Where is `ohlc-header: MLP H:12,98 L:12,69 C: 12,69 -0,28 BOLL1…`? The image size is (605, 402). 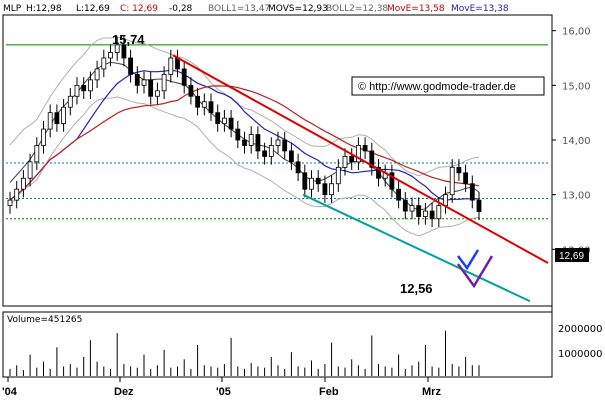 ohlc-header: MLP H:12,98 L:12,69 C: 12,69 -0,28 BOLL1… is located at coordinates (256, 9).